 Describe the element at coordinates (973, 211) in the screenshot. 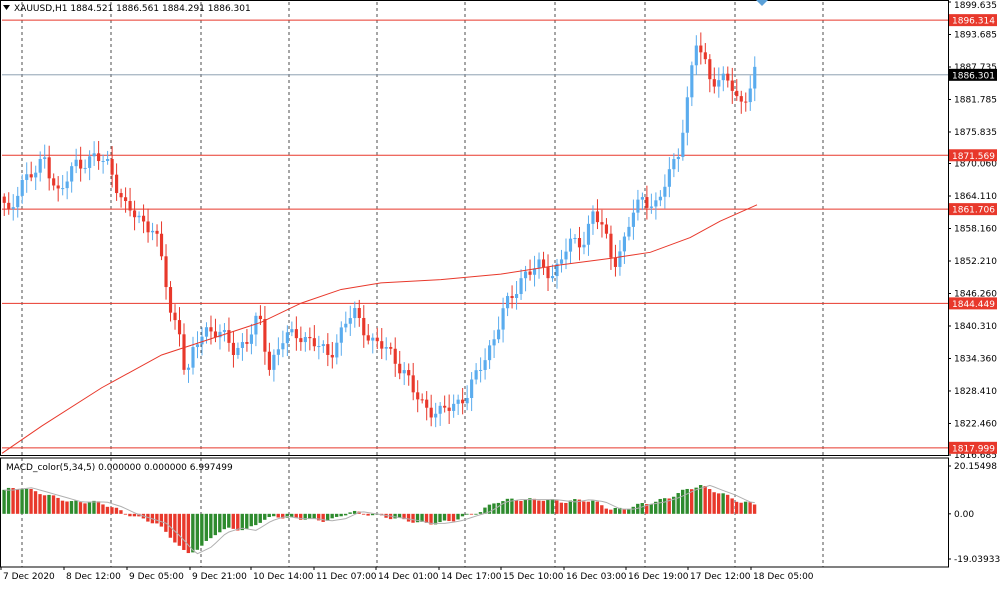

I see `level-tag-label: 1861.706` at that location.